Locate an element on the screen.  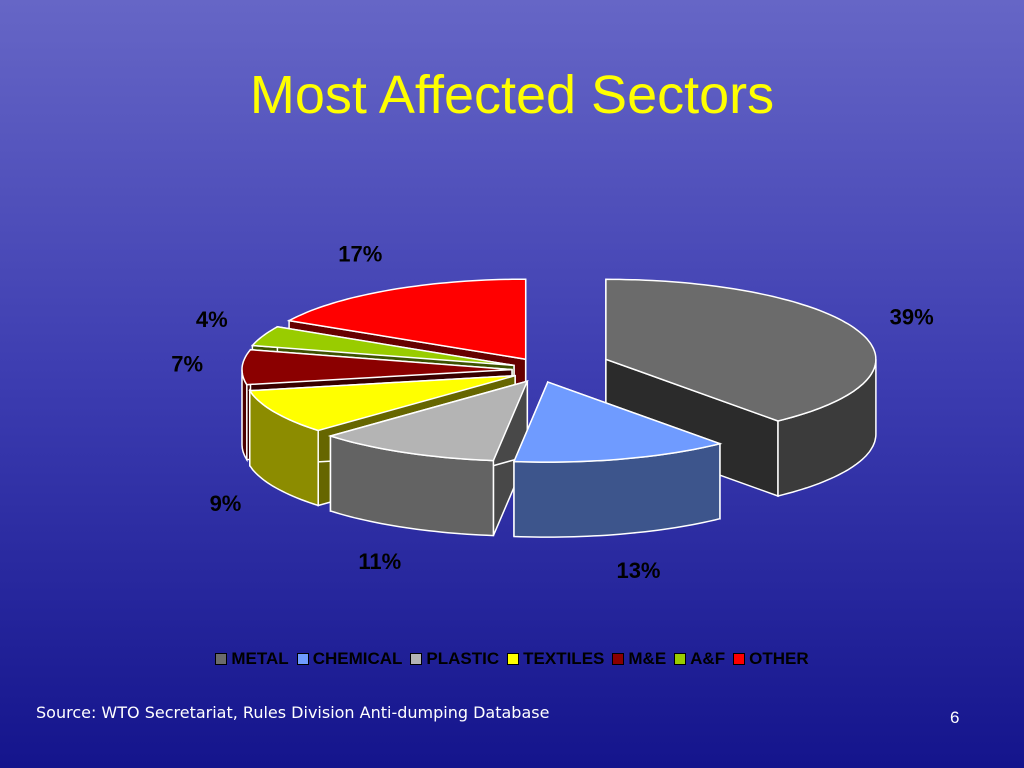
data-label: 13% is located at coordinates (638, 570).